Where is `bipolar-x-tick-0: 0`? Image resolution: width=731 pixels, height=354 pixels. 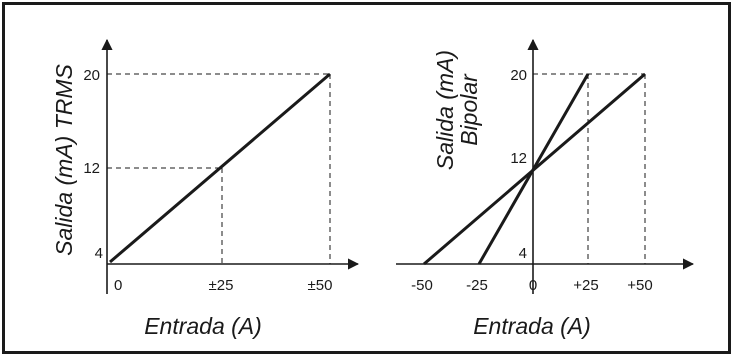 bipolar-x-tick-0: 0 is located at coordinates (533, 285).